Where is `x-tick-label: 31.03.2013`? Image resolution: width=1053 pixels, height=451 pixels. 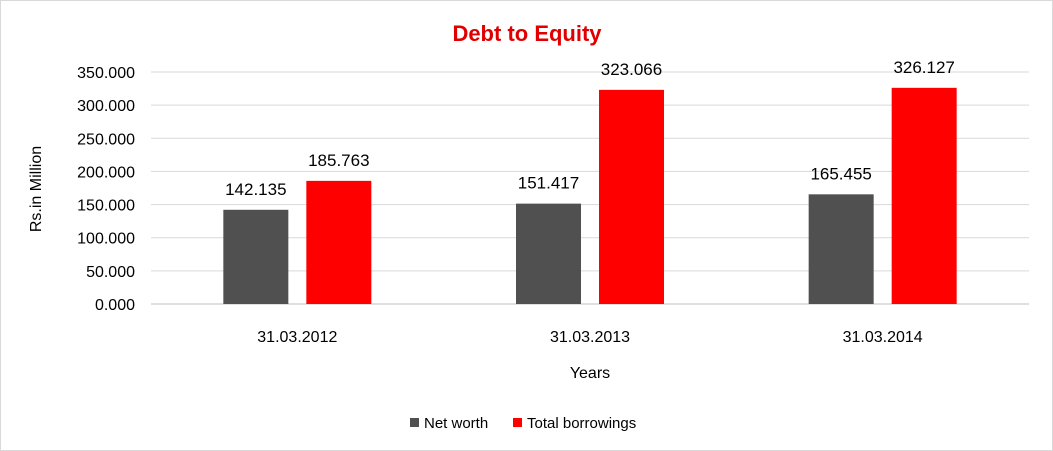 x-tick-label: 31.03.2013 is located at coordinates (590, 337).